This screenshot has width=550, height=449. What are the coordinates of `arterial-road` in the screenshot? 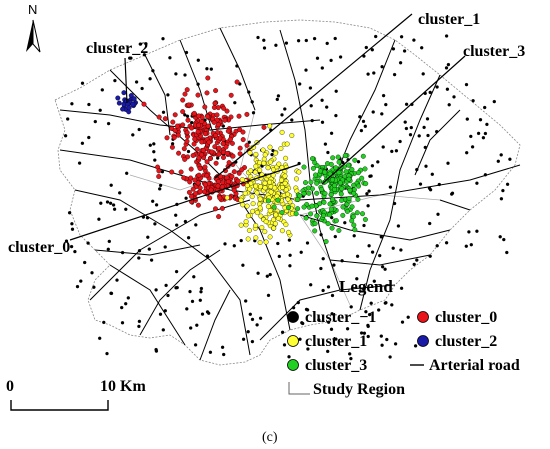 It's located at (327, 312).